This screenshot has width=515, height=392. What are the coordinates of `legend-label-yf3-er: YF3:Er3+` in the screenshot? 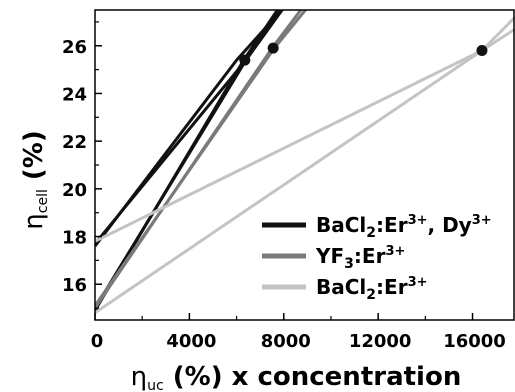 It's located at (360, 258).